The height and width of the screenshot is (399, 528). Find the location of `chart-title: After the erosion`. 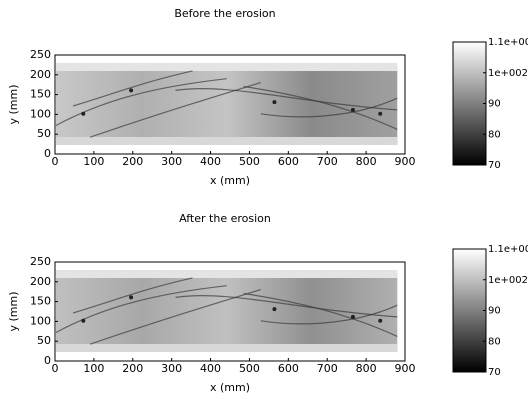

chart-title: After the erosion is located at coordinates (225, 218).